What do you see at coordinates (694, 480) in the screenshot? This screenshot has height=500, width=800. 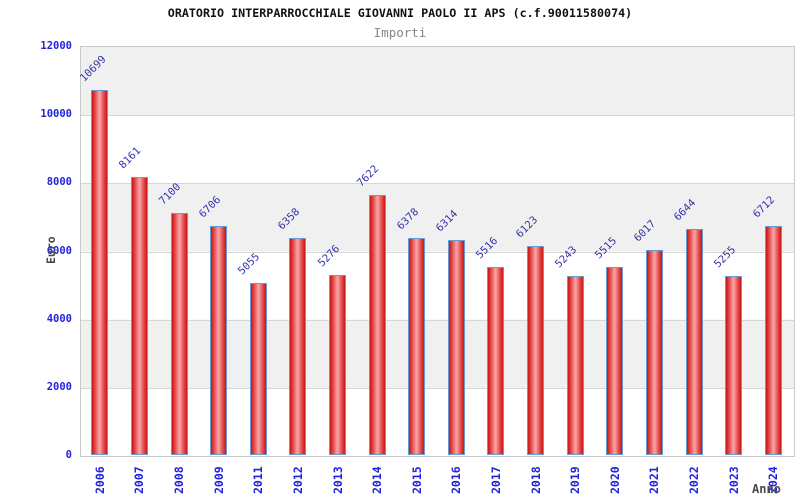 I see `x-tick-label-2022: 2022` at bounding box center [694, 480].